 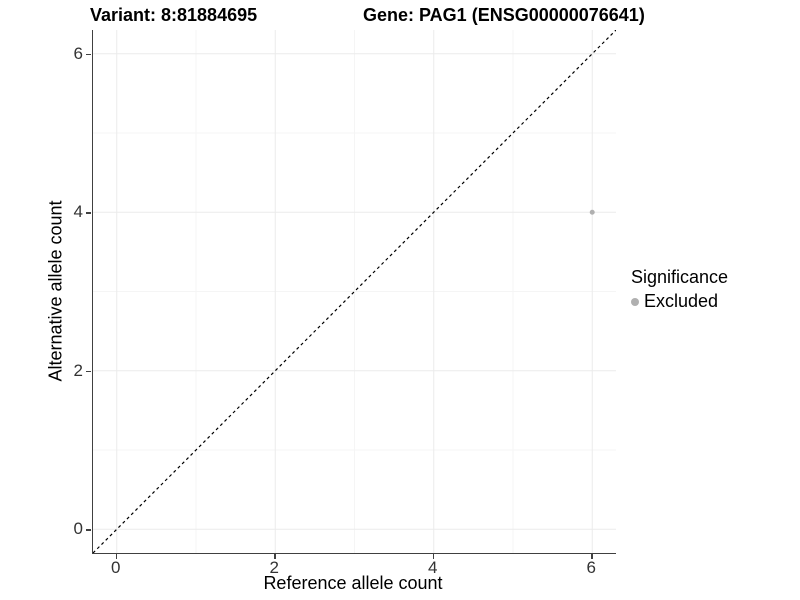 What do you see at coordinates (78, 212) in the screenshot?
I see `y-tick-label: 4` at bounding box center [78, 212].